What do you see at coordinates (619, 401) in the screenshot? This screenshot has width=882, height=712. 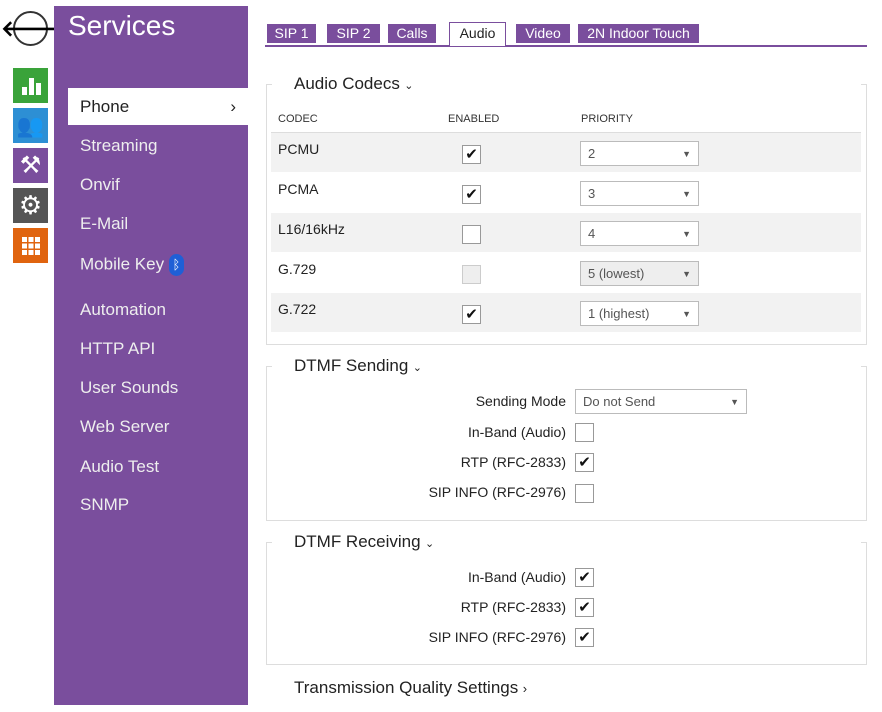 I see `select-value: Do not Send` at bounding box center [619, 401].